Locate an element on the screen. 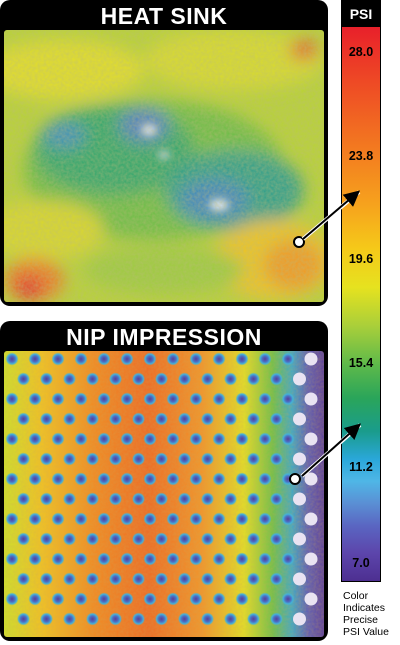  scale-caption: Color Indicates Precise PSI Value is located at coordinates (371, 614).